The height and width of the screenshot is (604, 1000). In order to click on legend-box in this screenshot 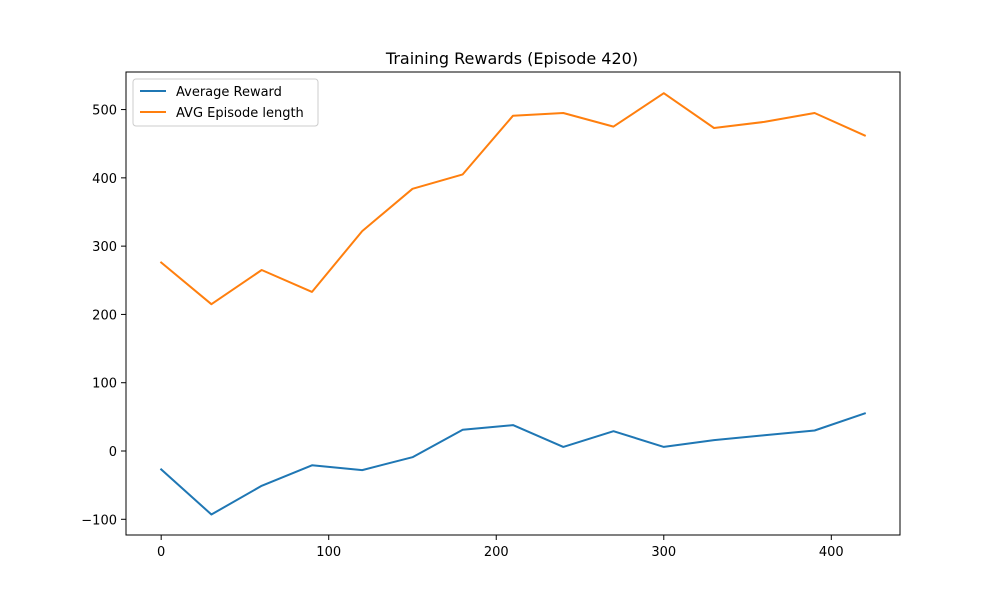, I will do `click(225, 102)`.